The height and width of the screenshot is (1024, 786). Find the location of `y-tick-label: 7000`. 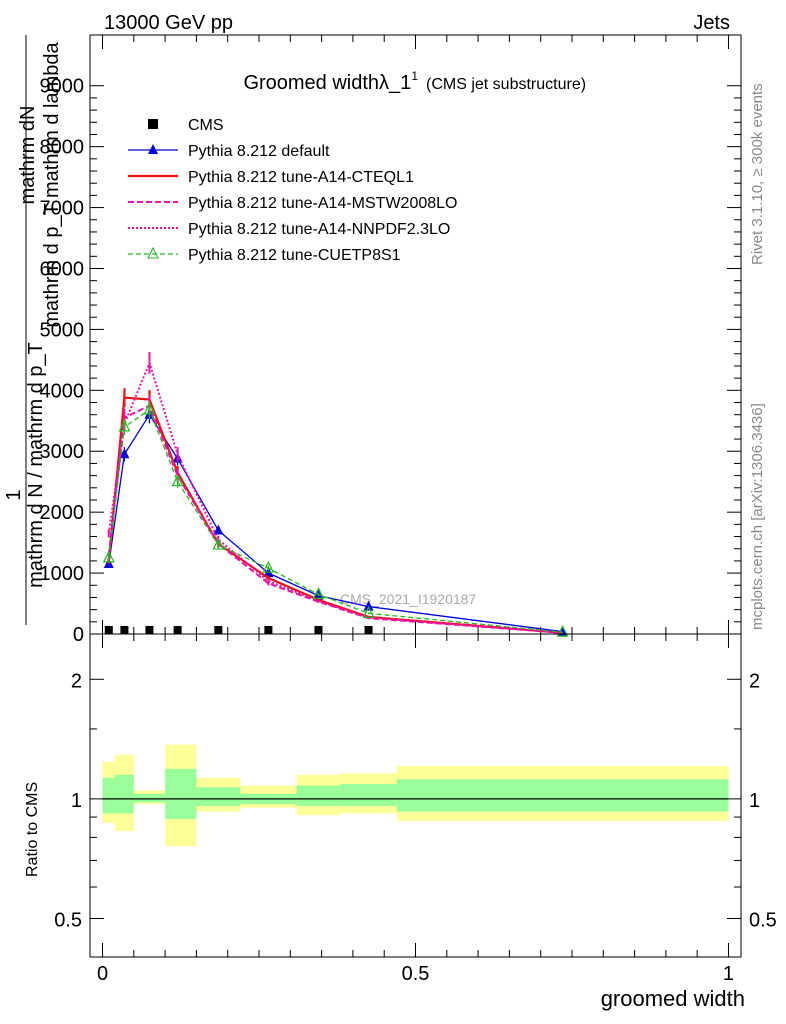

y-tick-label: 7000 is located at coordinates (62, 209).